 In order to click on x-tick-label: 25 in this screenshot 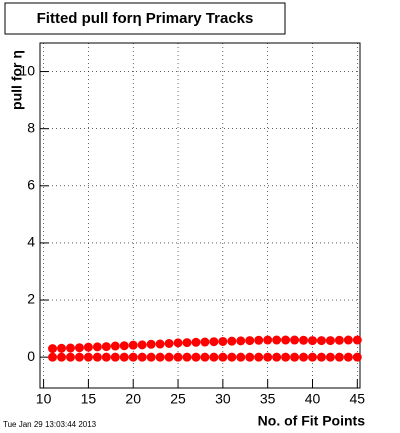, I will do `click(178, 399)`.